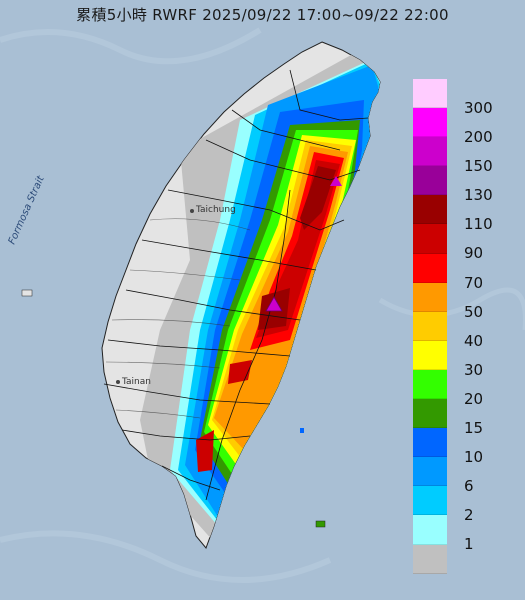 This screenshot has width=525, height=600. What do you see at coordinates (478, 166) in the screenshot?
I see `legend-label: 150` at bounding box center [478, 166].